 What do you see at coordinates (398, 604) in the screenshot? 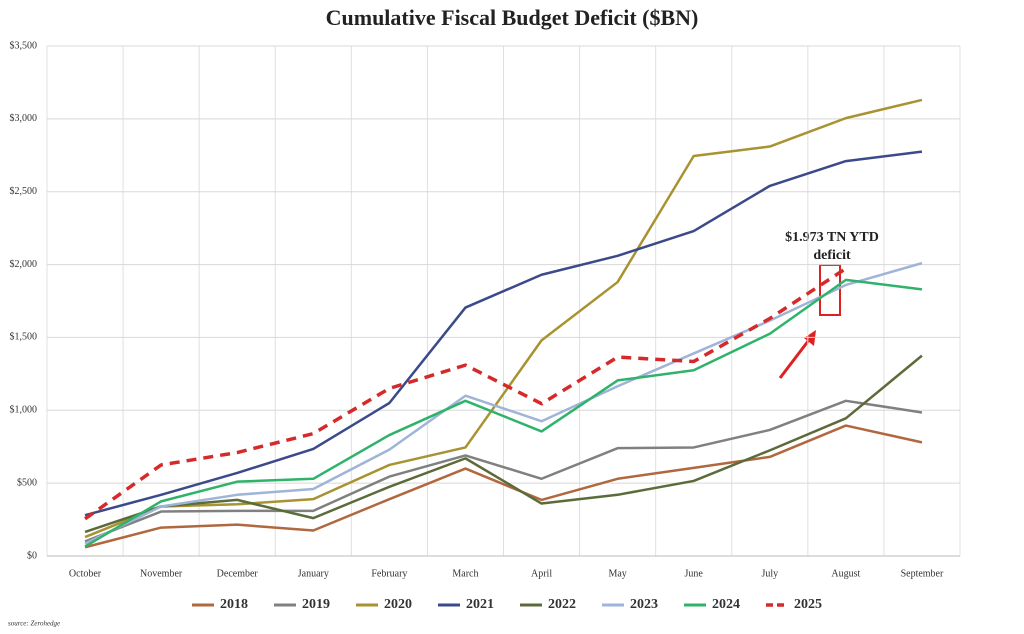
I see `legend-label: 2020` at bounding box center [398, 604].